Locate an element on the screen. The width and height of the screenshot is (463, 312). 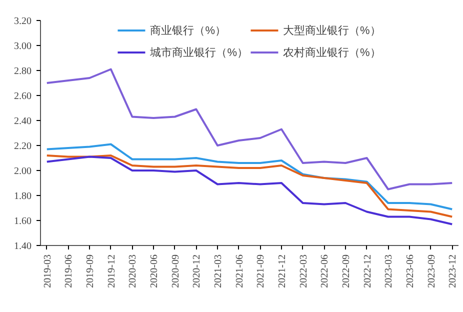
y-tick-label: 1.40 is located at coordinates (23, 246).